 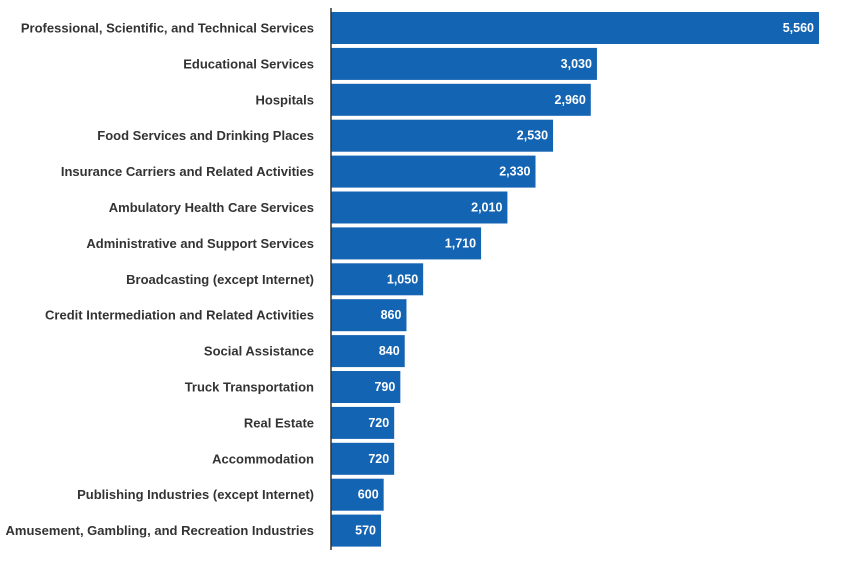 I want to click on value-label: 2,010, so click(x=486, y=208).